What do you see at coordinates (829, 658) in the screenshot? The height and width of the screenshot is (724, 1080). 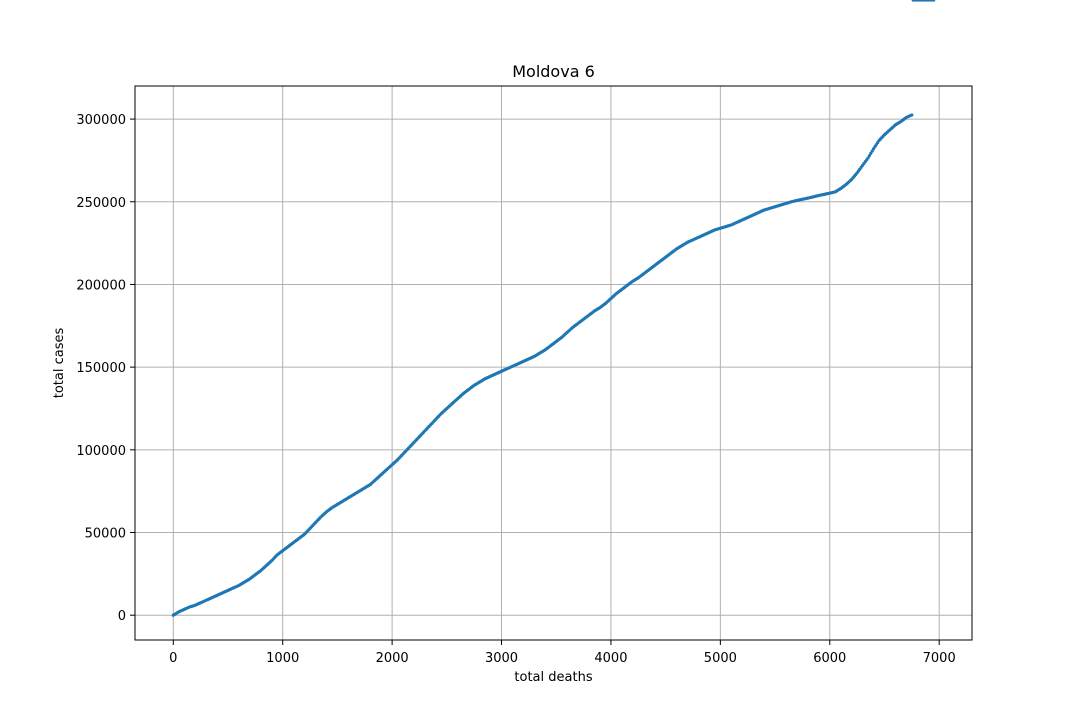 I see `x-tick-label: 6000` at bounding box center [829, 658].